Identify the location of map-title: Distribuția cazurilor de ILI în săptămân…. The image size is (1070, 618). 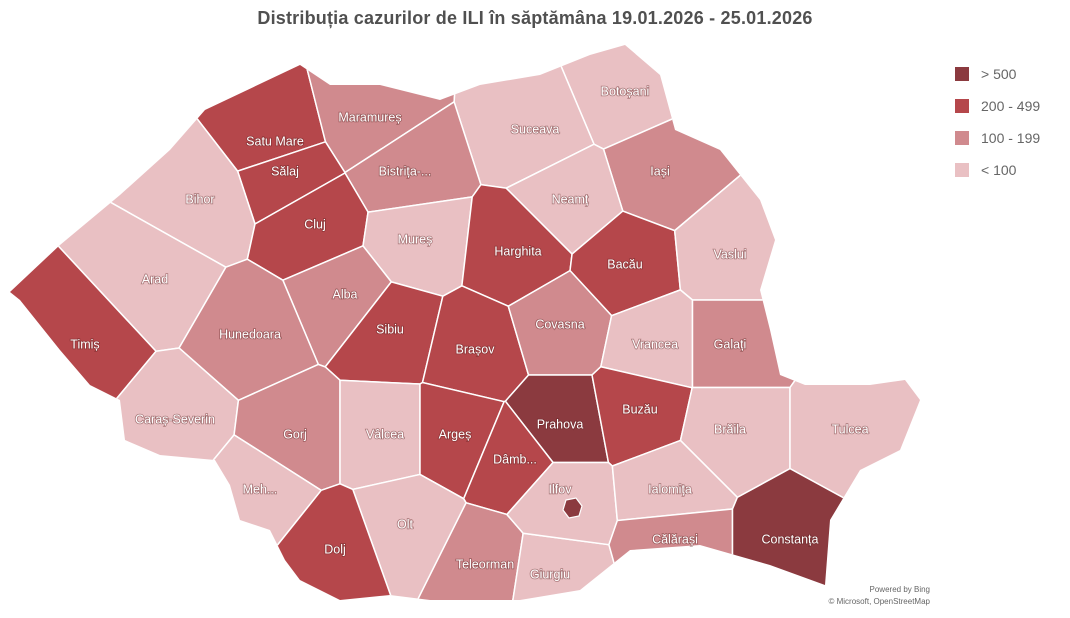
(535, 18).